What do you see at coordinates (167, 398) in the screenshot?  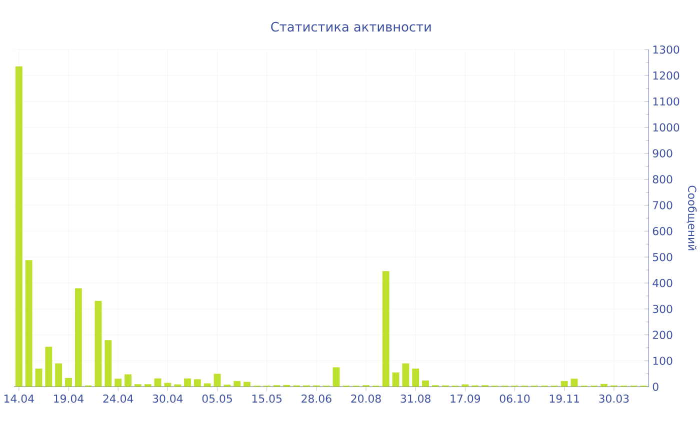 I see `x-tick-label: 30.04` at bounding box center [167, 398].